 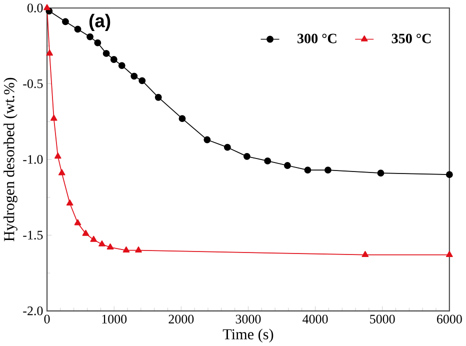 I want to click on y-tick-label: 0.0, so click(x=35, y=8).